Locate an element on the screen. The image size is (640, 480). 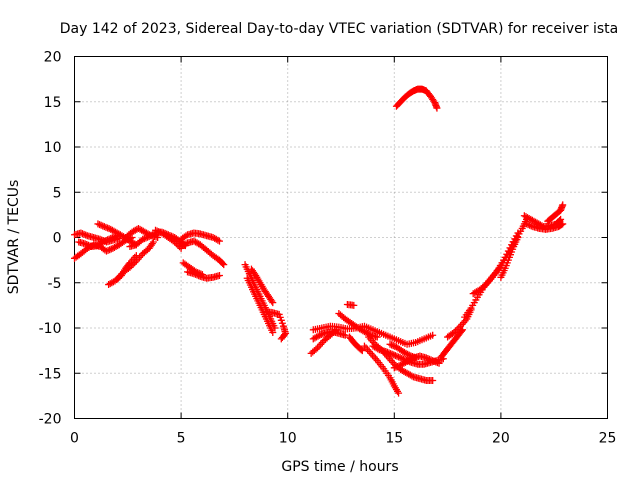
series-t6 is located at coordinates (135, 260).